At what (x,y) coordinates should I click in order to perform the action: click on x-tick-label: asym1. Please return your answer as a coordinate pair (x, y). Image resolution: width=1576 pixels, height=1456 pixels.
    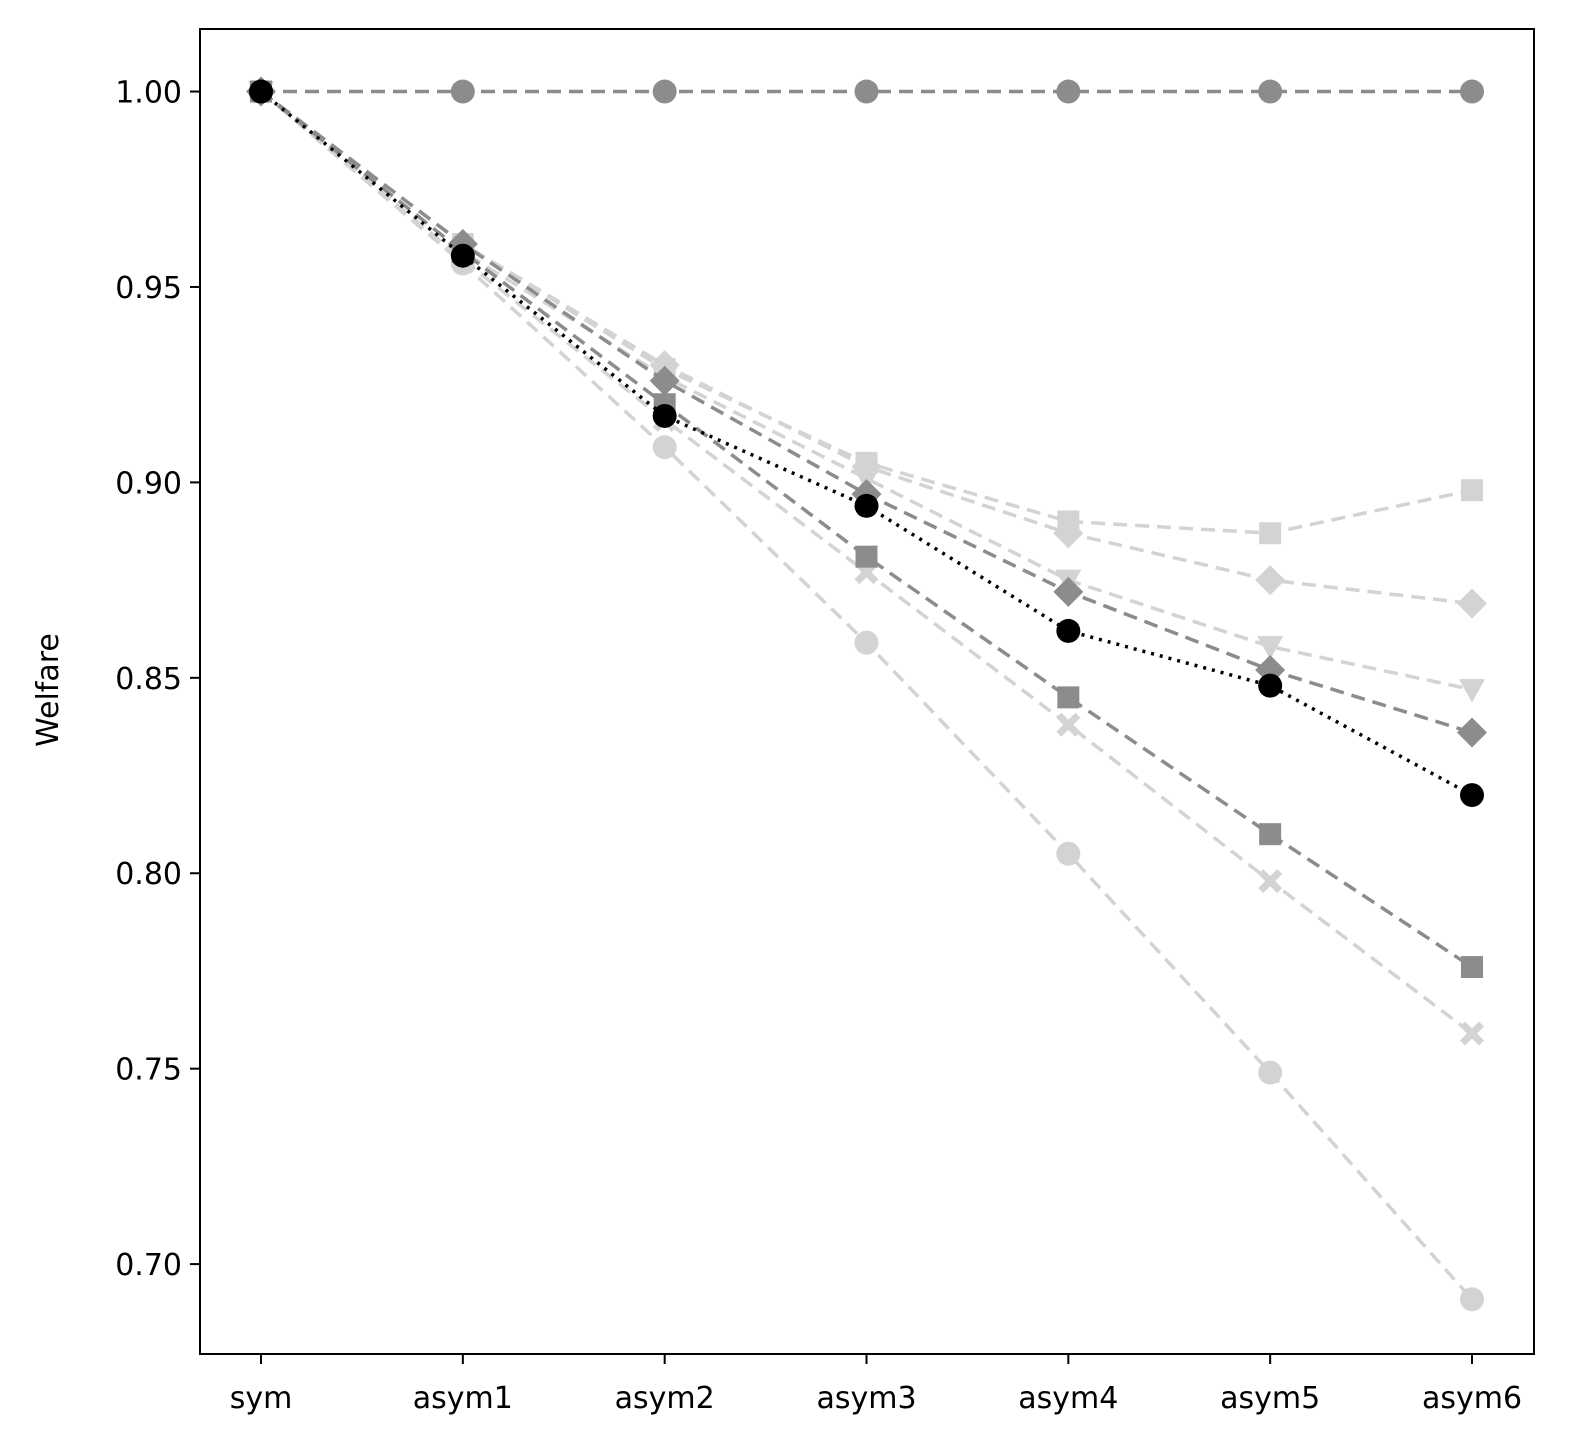
    Looking at the image, I should click on (463, 1398).